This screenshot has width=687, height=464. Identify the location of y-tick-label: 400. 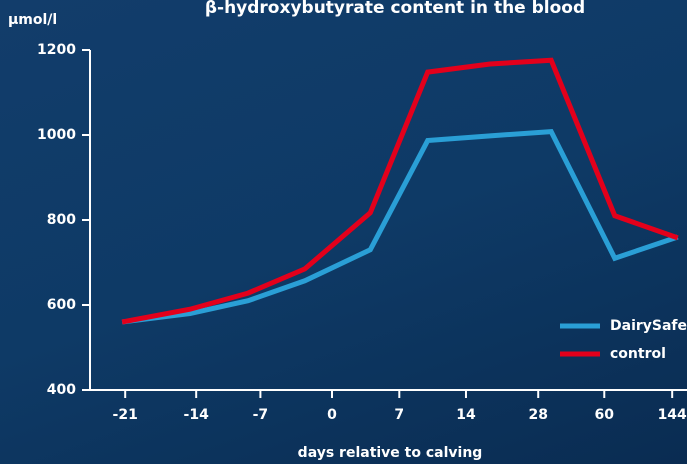
(61, 390).